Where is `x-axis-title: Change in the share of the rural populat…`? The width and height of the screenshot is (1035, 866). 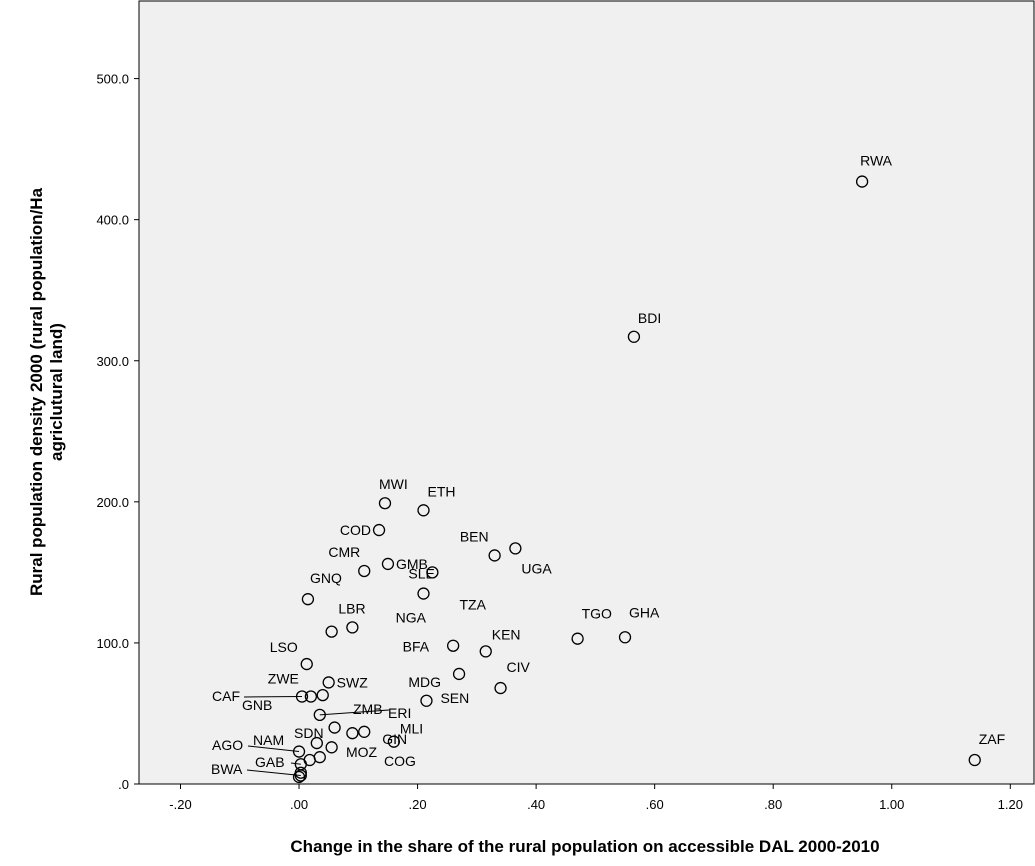
x-axis-title: Change in the share of the rural populat… is located at coordinates (584, 846).